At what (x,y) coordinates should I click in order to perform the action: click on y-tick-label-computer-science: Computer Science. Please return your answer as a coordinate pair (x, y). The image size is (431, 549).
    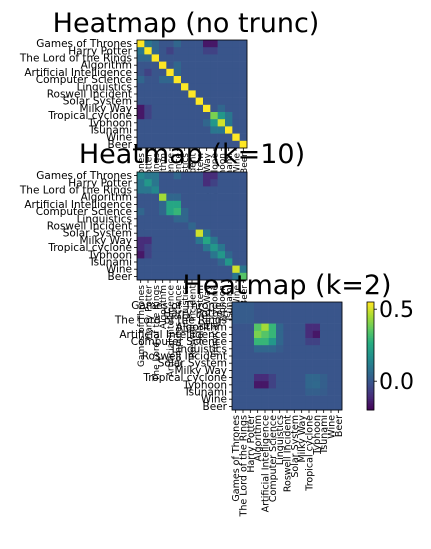
    Looking at the image, I should click on (84, 80).